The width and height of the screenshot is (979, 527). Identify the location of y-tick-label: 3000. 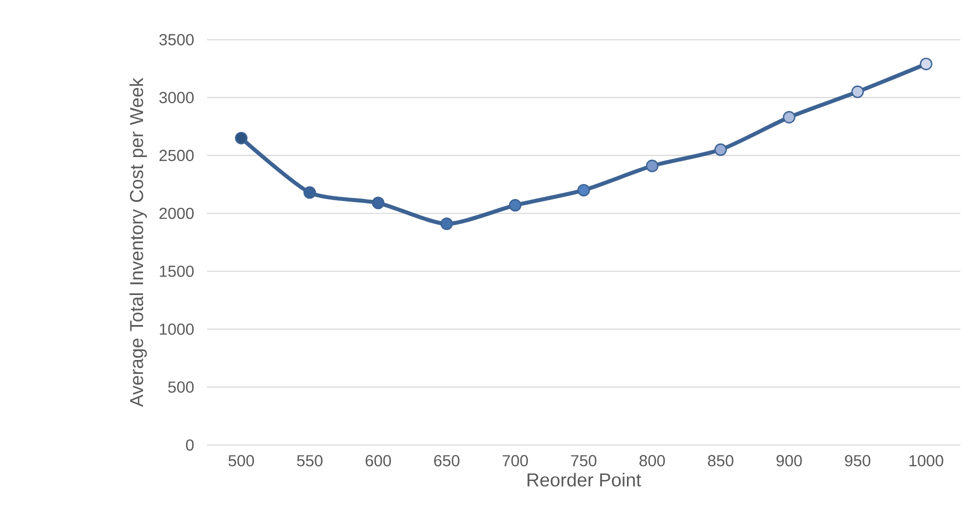
(176, 98).